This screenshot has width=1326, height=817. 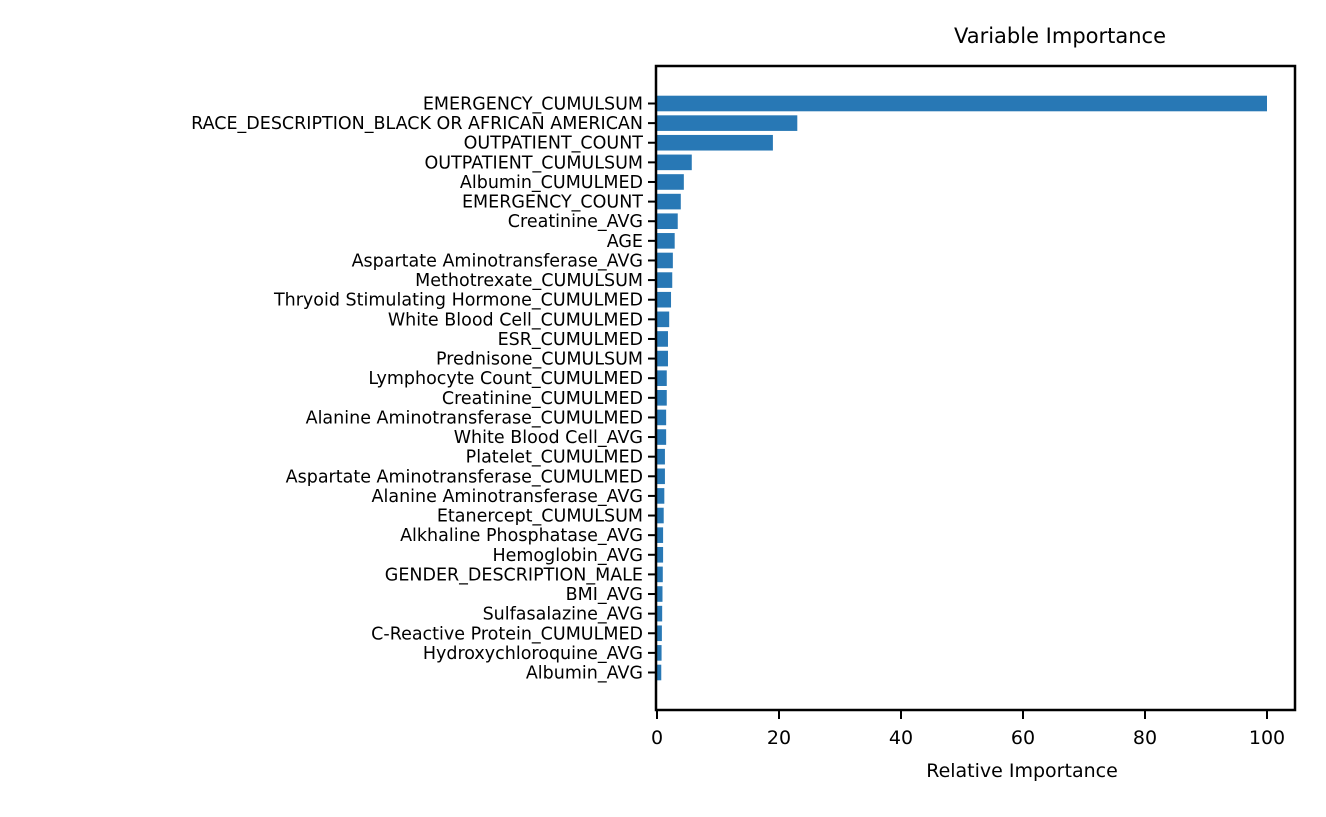 What do you see at coordinates (458, 301) in the screenshot?
I see `y-tick-label: Thryoid Stimulating Hormone_CUMULMED` at bounding box center [458, 301].